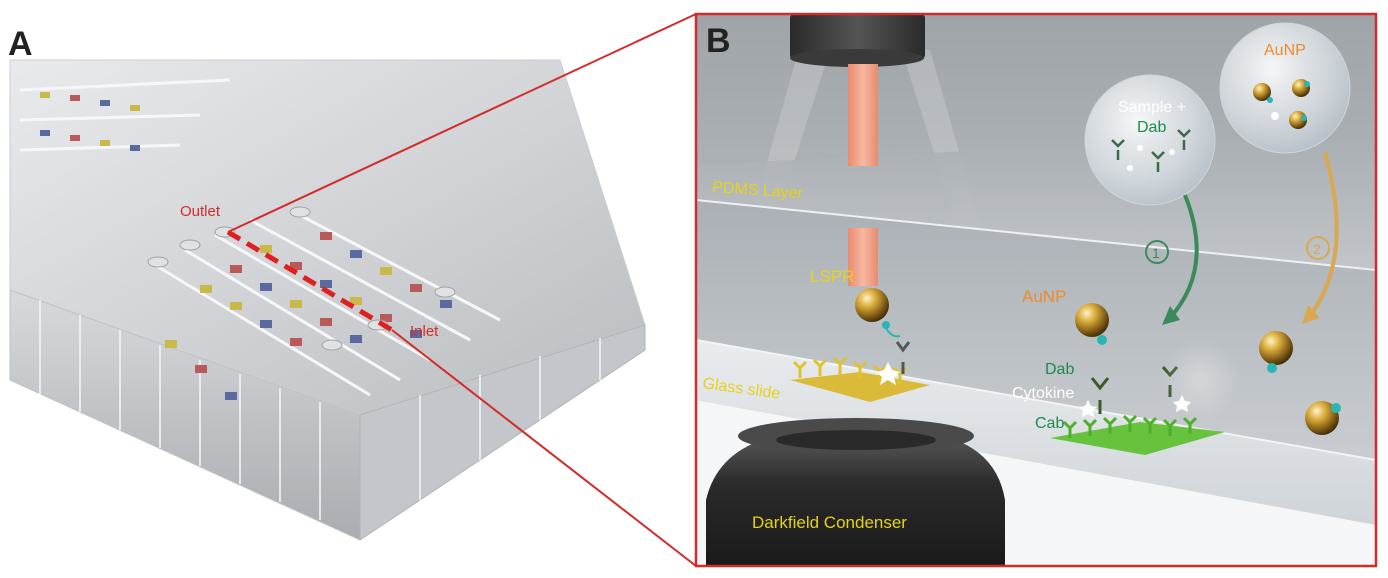 The width and height of the screenshot is (1388, 578). I want to click on objective-lens, so click(857, 40).